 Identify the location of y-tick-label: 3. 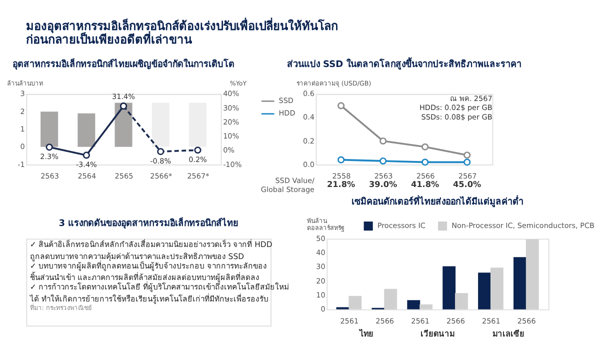
(23, 93).